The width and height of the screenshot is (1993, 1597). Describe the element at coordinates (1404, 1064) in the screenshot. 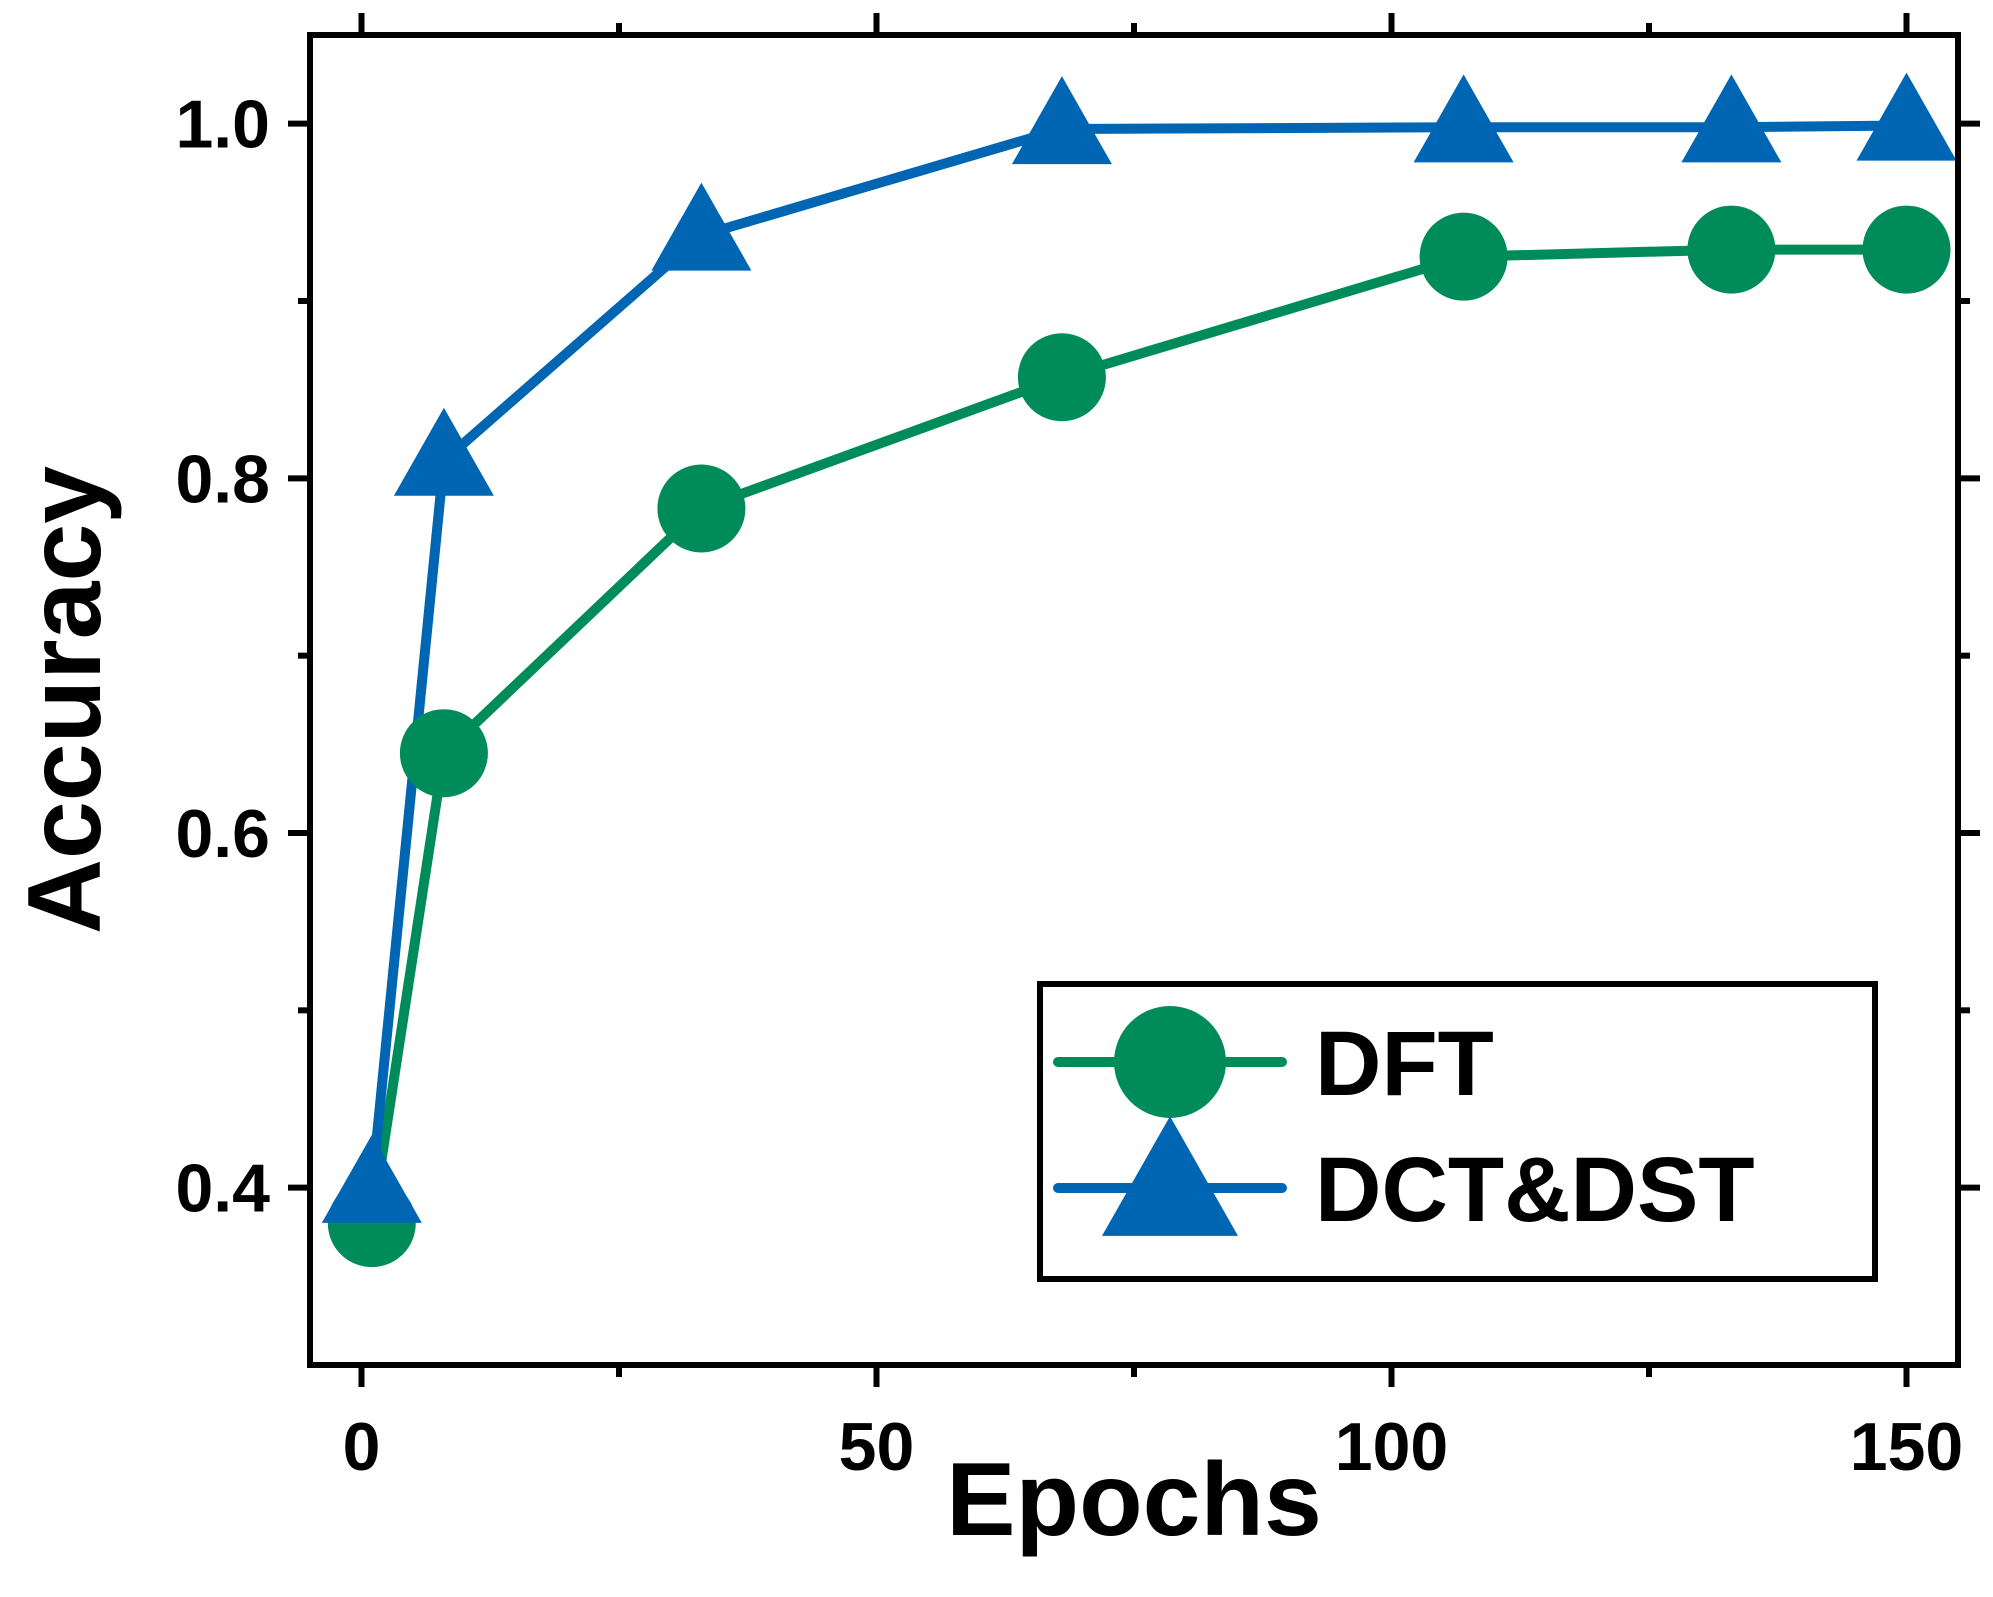

I see `legend-label-dft: DFT` at that location.